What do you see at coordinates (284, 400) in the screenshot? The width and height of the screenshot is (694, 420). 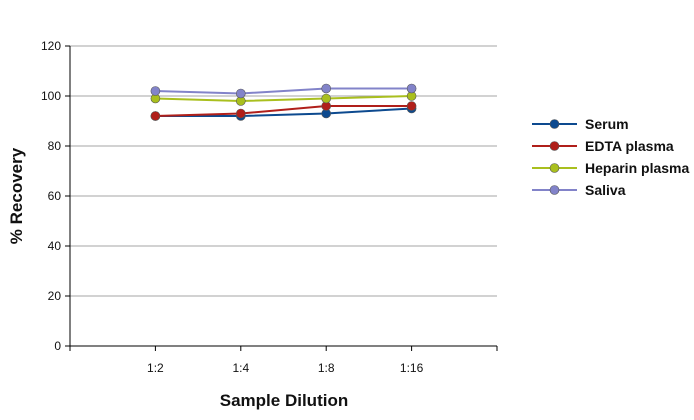 I see `x-axis-title: Sample Dilution` at bounding box center [284, 400].